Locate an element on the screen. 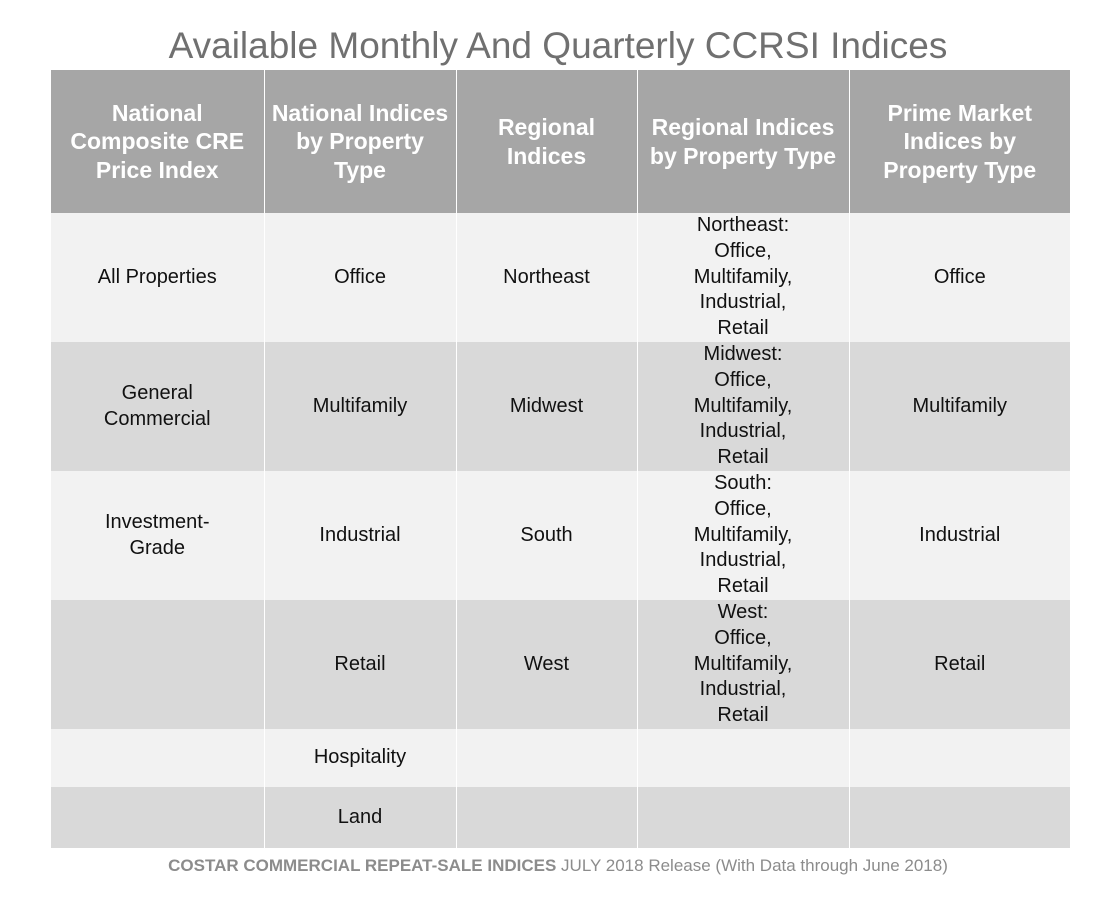 This screenshot has height=904, width=1116. table-row: Hospitality is located at coordinates (560, 758).